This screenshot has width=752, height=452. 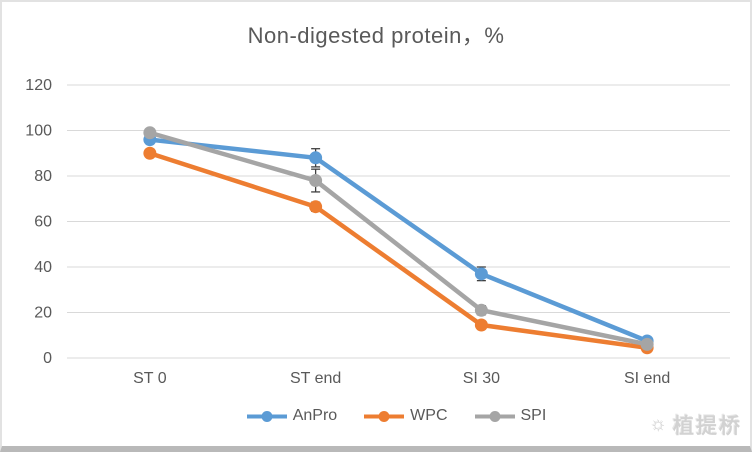 What do you see at coordinates (43, 222) in the screenshot?
I see `y-axis-tick-label: 60` at bounding box center [43, 222].